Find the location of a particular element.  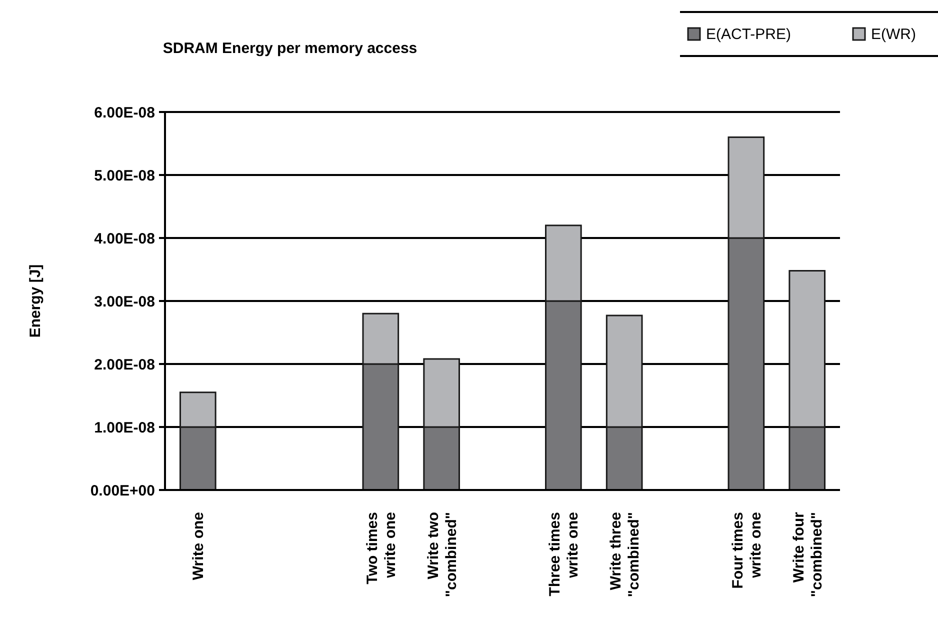

y-tick-label: 3.00E-08 is located at coordinates (124, 301).